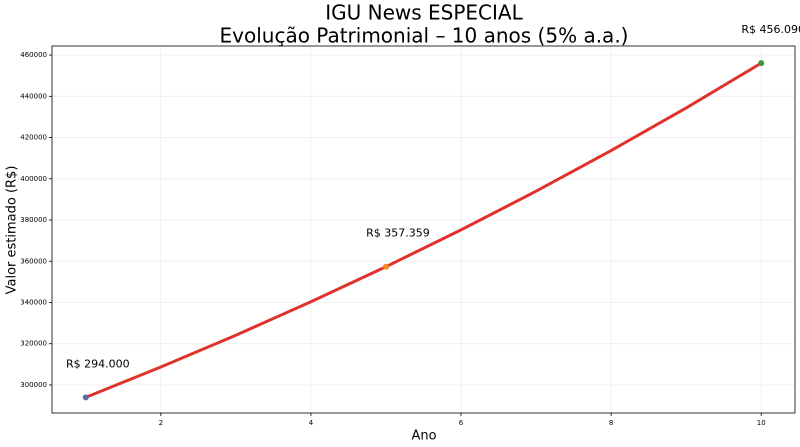 The width and height of the screenshot is (800, 447). Describe the element at coordinates (770, 29) in the screenshot. I see `value-label: R$ 456.090` at that location.